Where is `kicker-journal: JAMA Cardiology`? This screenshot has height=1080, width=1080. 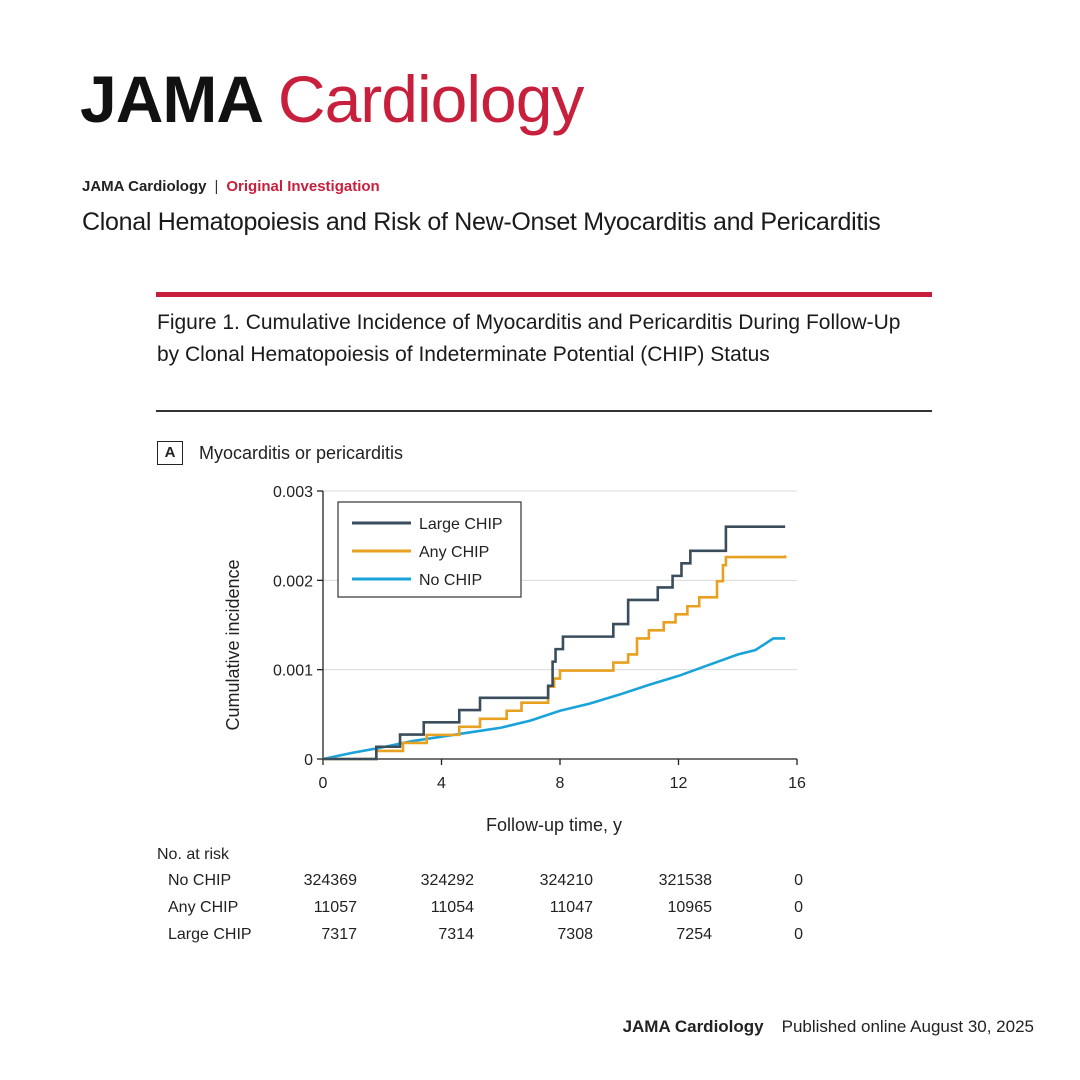
kicker-journal: JAMA Cardiology is located at coordinates (144, 186).